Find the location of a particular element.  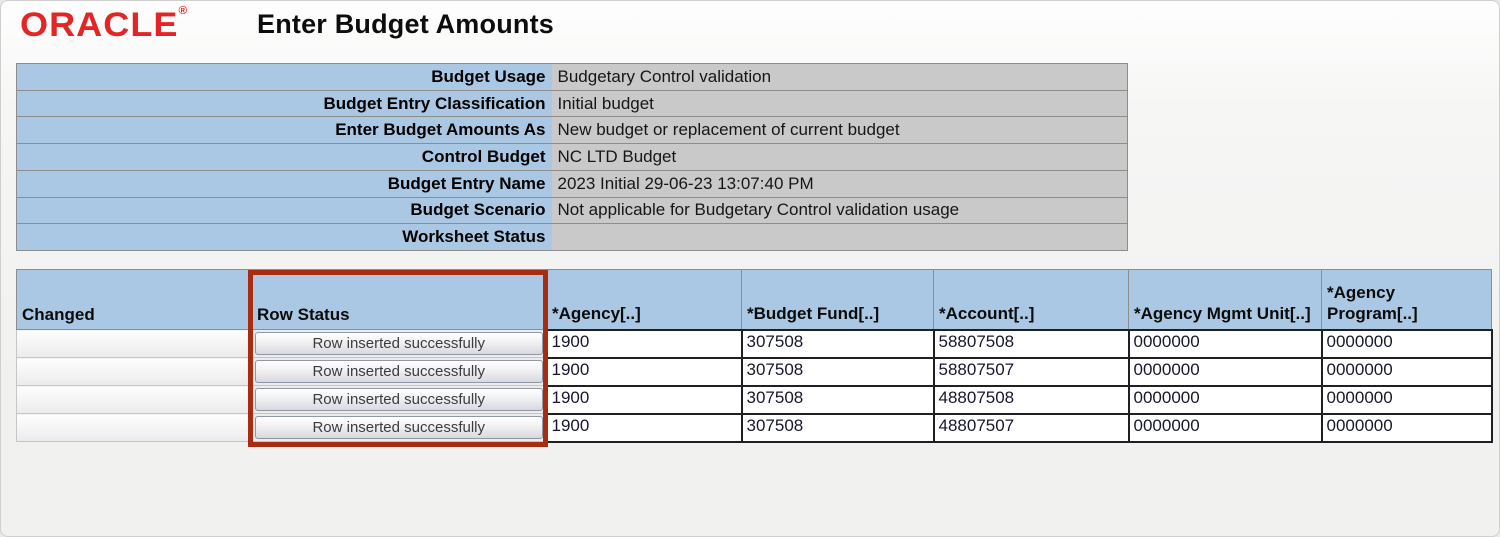

column-header-agency-mgmt-unit: *Agency Mgmt Unit[..] is located at coordinates (1225, 299).